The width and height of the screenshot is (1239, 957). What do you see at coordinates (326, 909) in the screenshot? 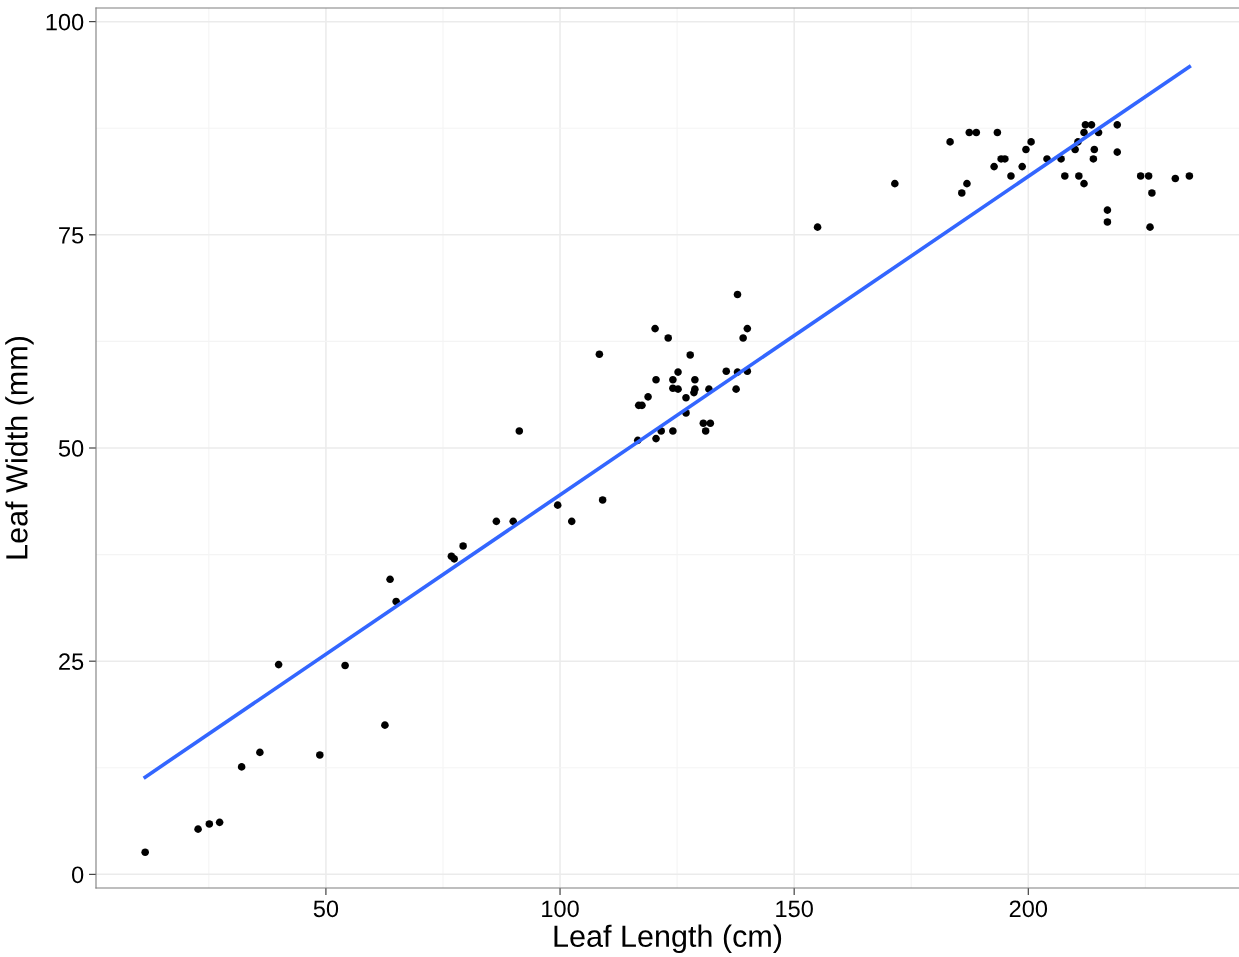
I see `x-tick-label: 50` at bounding box center [326, 909].